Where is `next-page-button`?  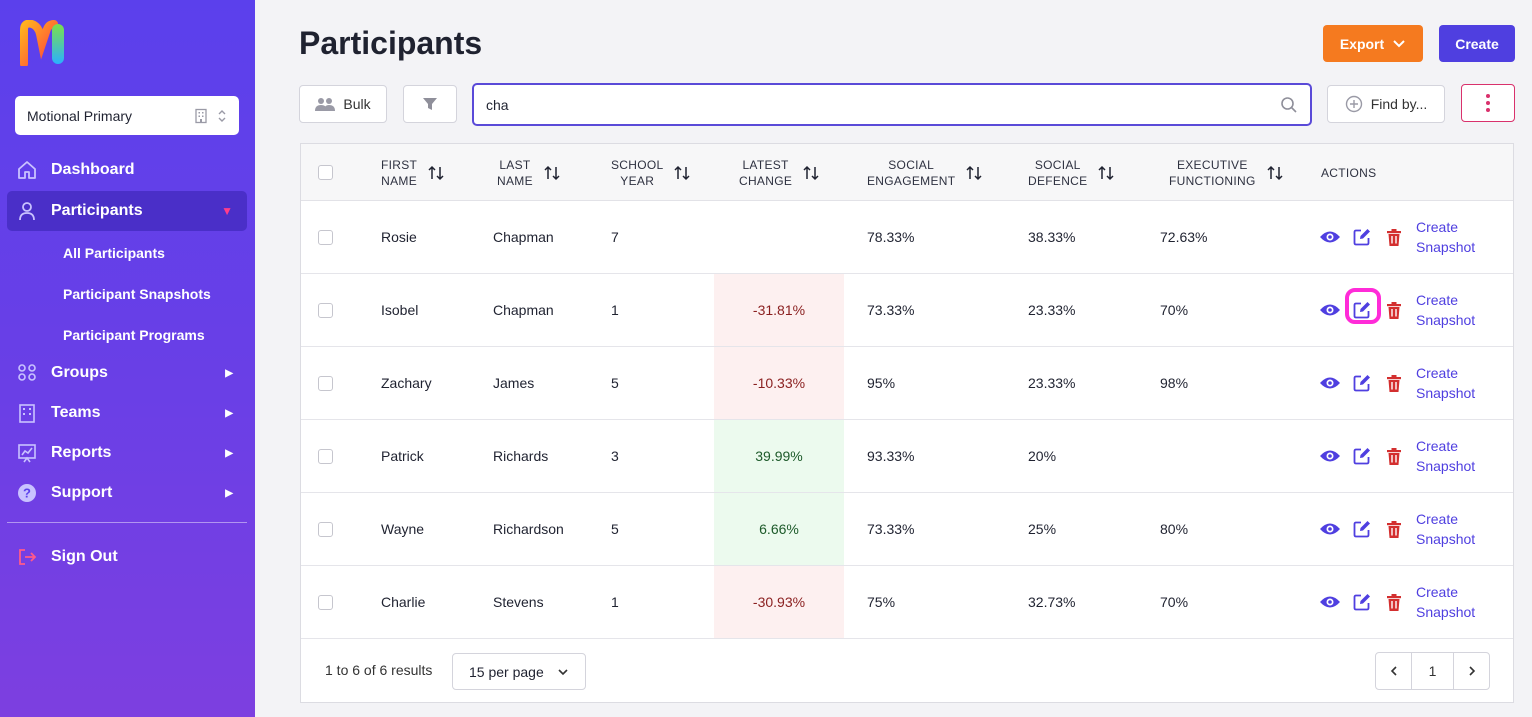 next-page-button is located at coordinates (1471, 671).